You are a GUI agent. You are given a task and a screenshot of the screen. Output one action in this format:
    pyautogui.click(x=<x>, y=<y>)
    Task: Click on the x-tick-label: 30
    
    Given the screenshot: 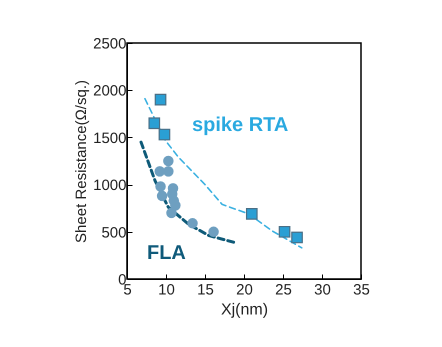 What is the action you would take?
    pyautogui.click(x=322, y=290)
    